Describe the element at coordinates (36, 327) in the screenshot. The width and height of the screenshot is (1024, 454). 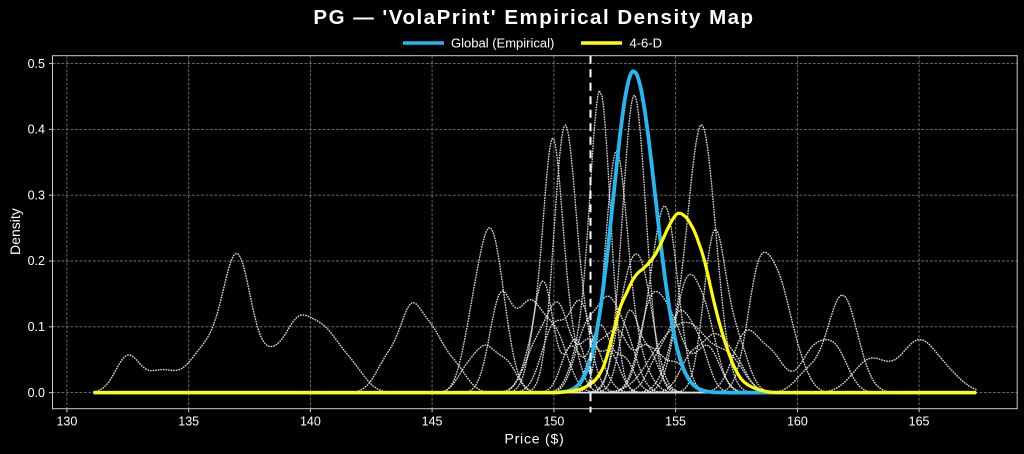
I see `svg-text: 0.1` at that location.